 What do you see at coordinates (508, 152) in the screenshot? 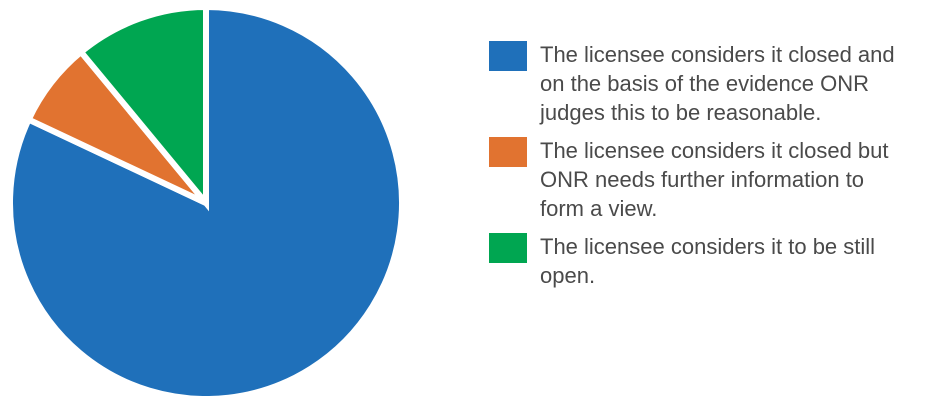
I see `legend-swatch-closed-needs-info` at bounding box center [508, 152].